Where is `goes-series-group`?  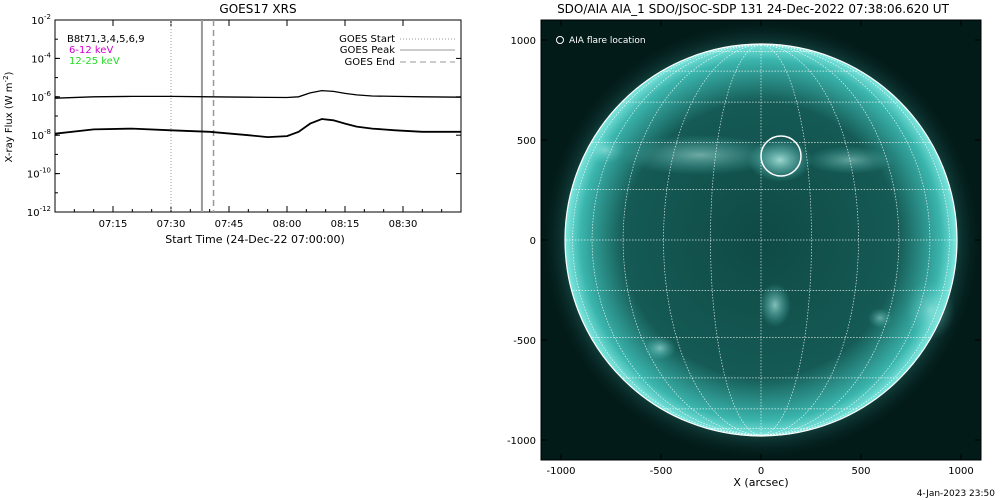 goes-series-group is located at coordinates (258, 114).